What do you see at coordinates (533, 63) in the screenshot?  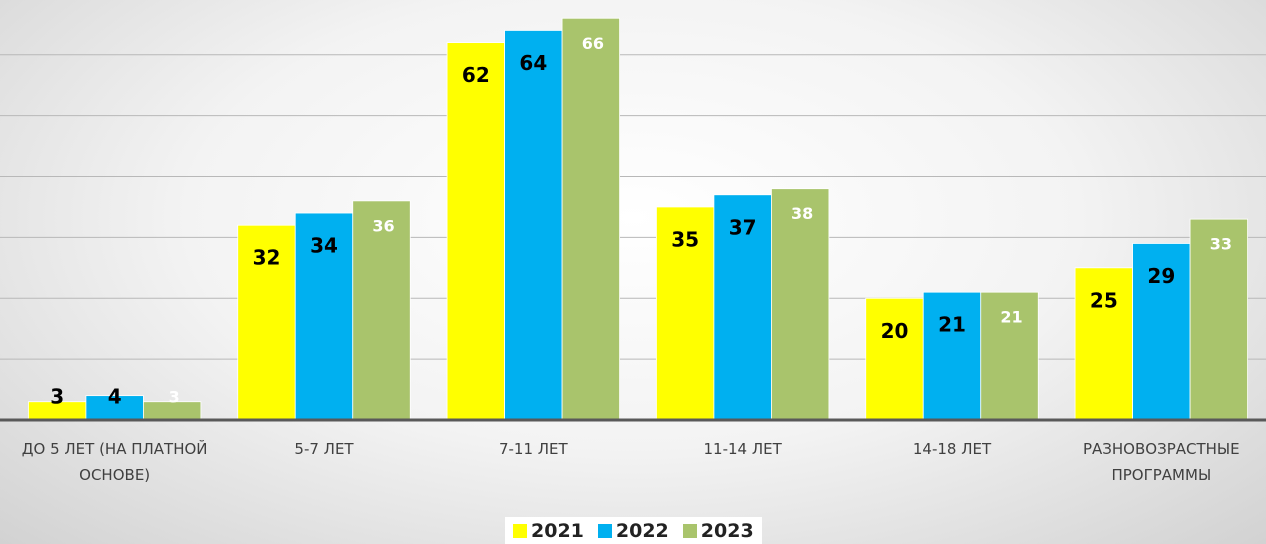 I see `value-label: 64` at bounding box center [533, 63].